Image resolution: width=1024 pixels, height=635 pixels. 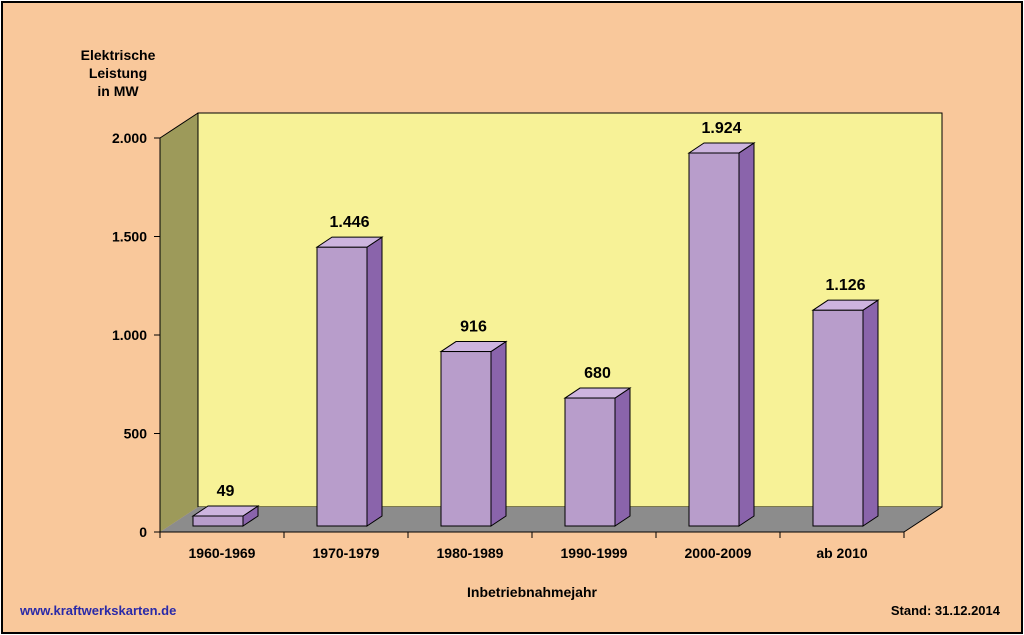 I want to click on bar-value-label: 916, so click(x=473, y=327).